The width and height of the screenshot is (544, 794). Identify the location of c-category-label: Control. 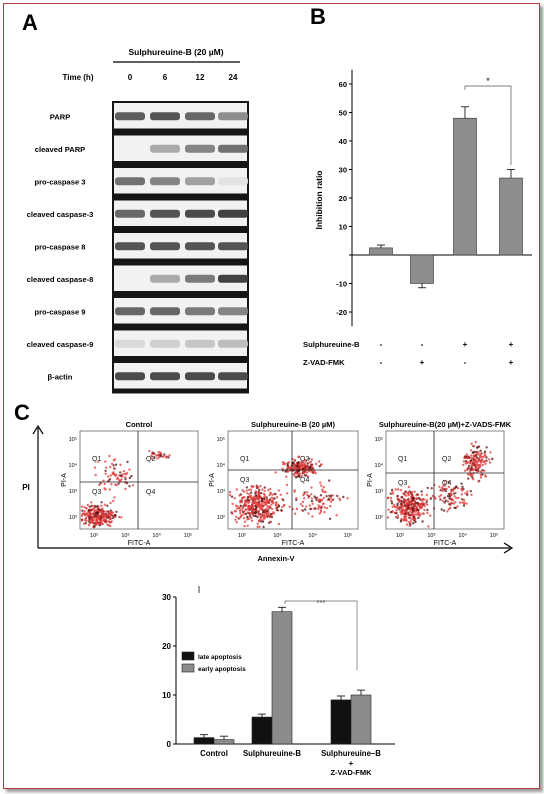
(214, 753).